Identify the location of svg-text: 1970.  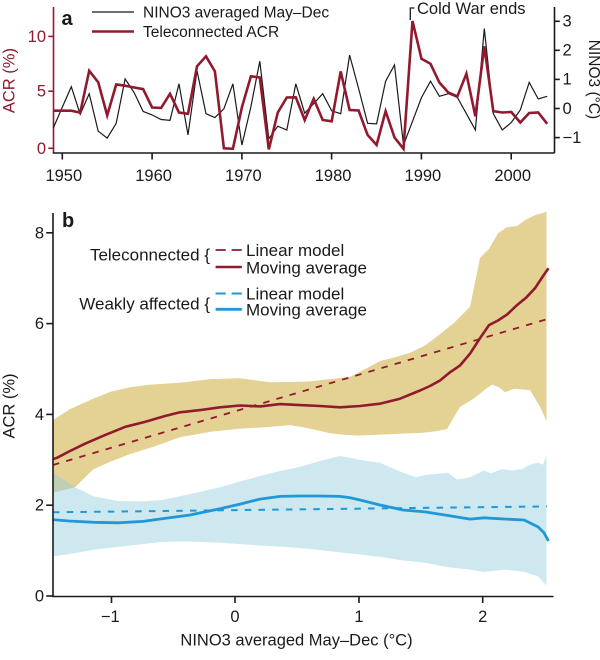
(243, 176).